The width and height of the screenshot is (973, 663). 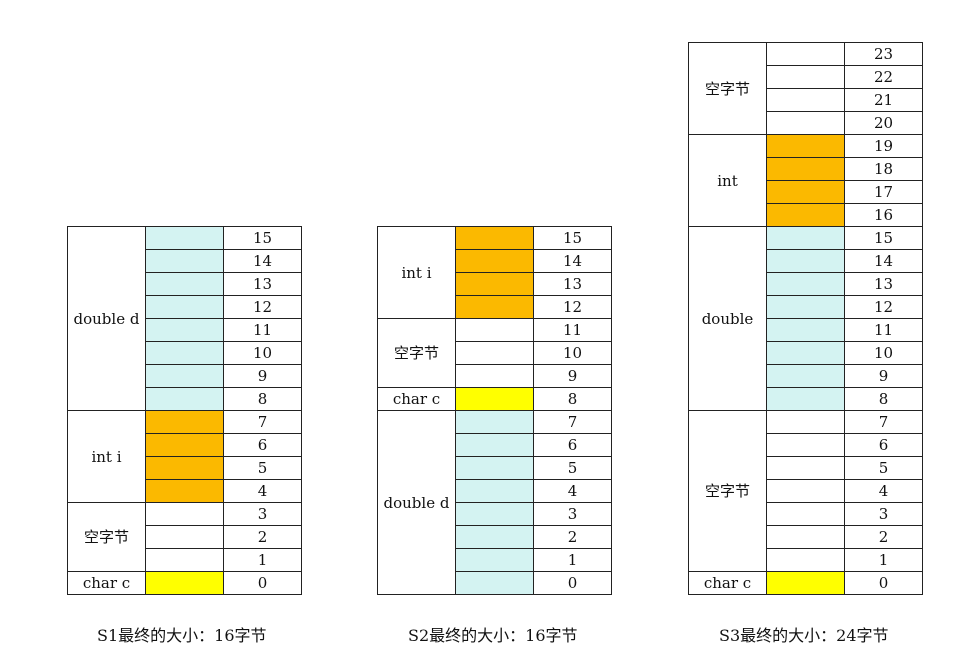 I want to click on byte-row: 空字节 11, so click(x=494, y=353).